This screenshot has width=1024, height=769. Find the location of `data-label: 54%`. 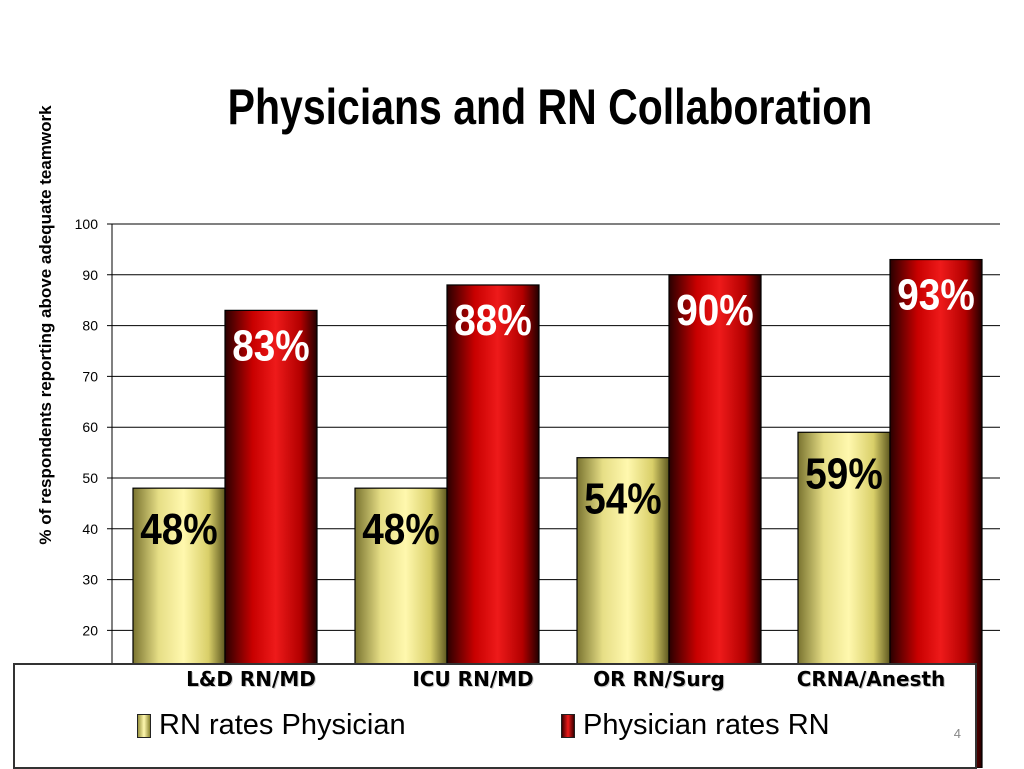

data-label: 54% is located at coordinates (622, 498).